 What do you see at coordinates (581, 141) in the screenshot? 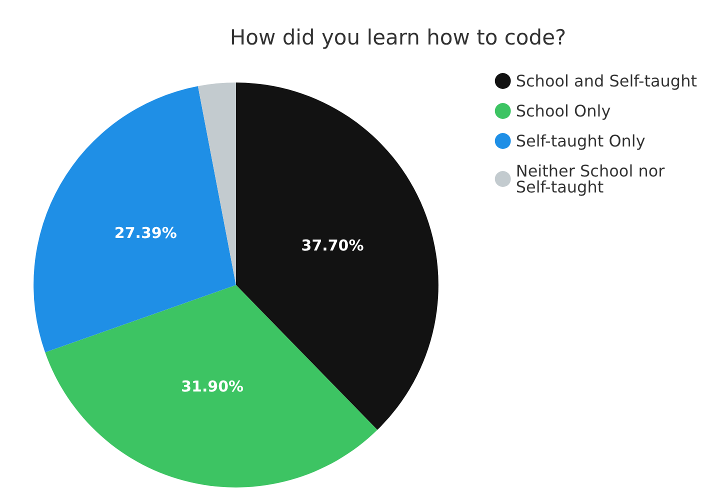
I see `legend-label: Self-taught Only` at bounding box center [581, 141].